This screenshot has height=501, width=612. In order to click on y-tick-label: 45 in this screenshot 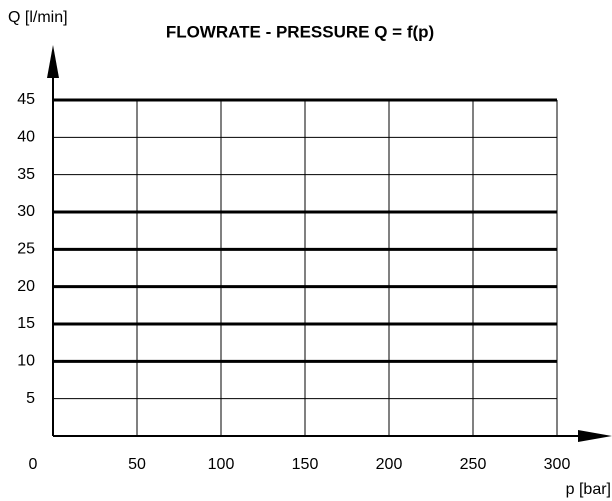, I will do `click(26, 99)`.